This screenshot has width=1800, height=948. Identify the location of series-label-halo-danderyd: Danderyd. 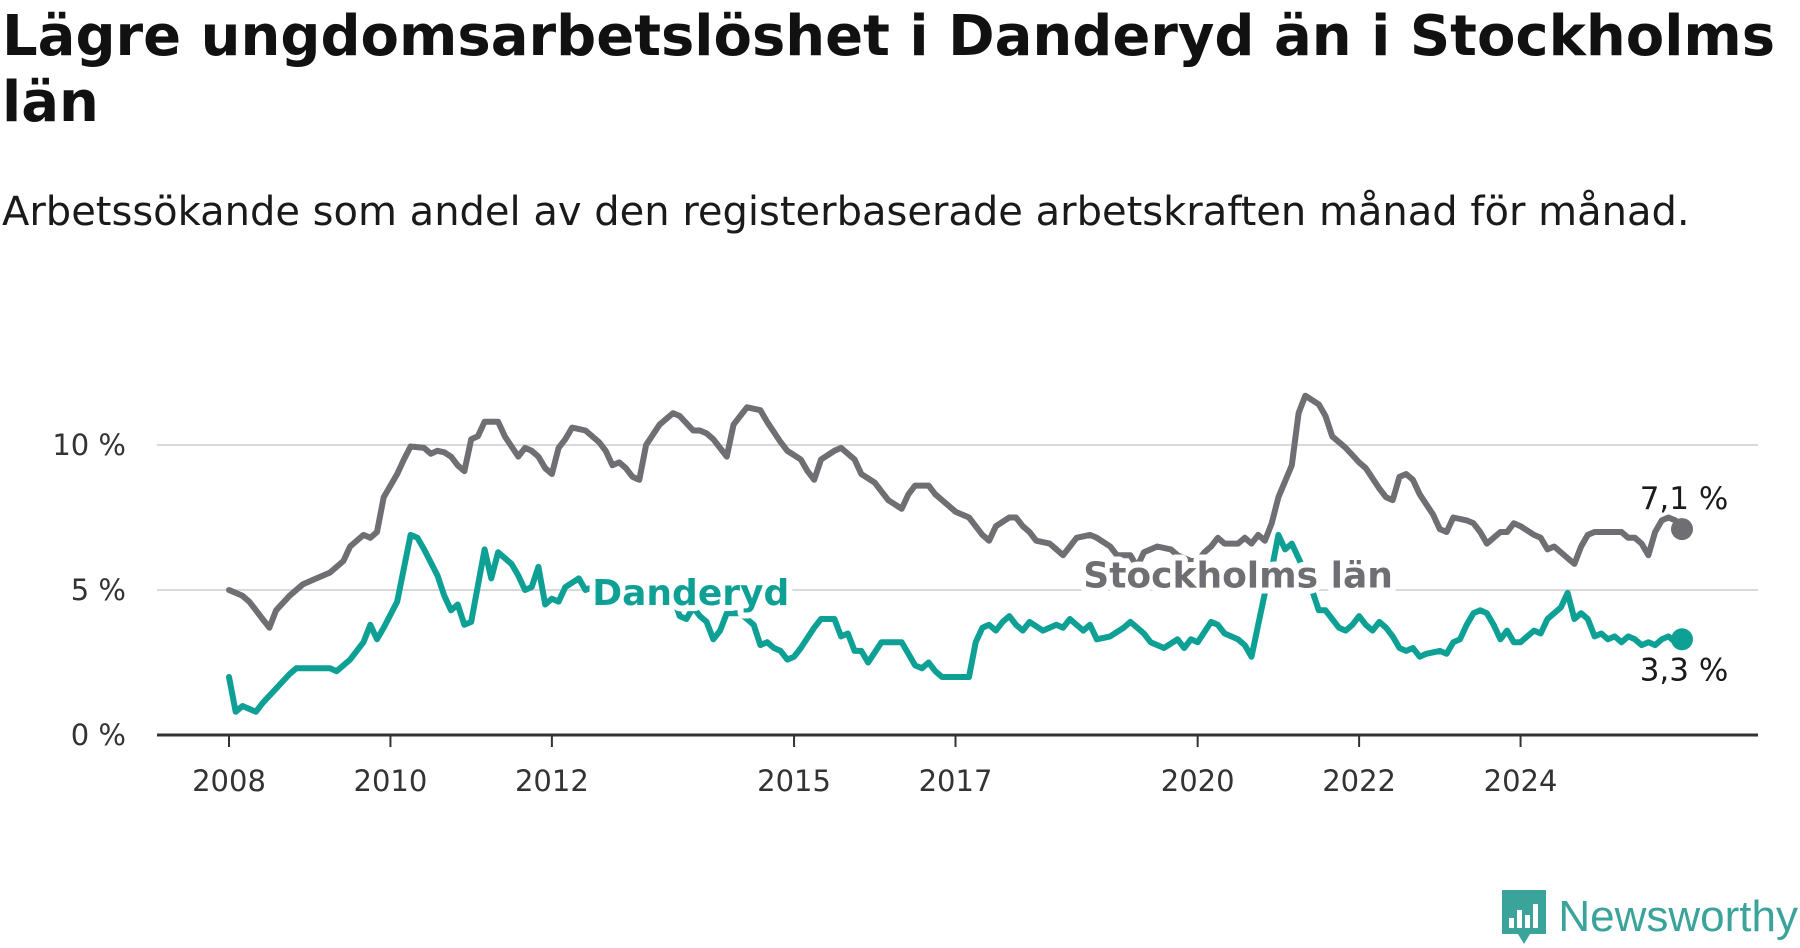
(690, 593).